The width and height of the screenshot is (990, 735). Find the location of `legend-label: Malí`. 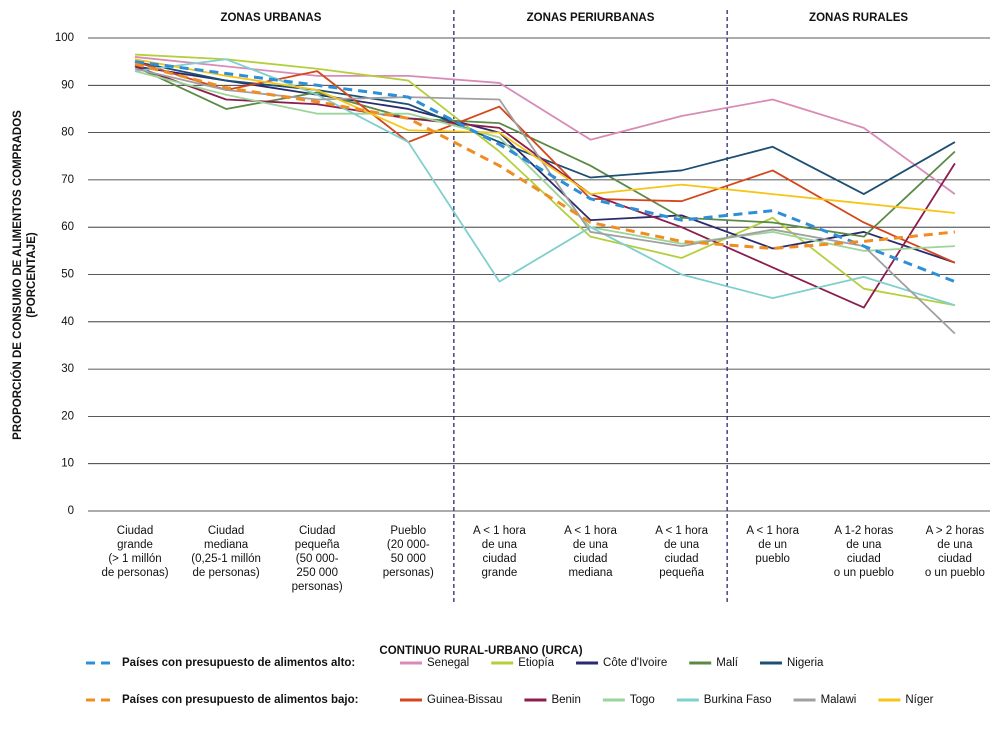

legend-label: Malí is located at coordinates (727, 663).